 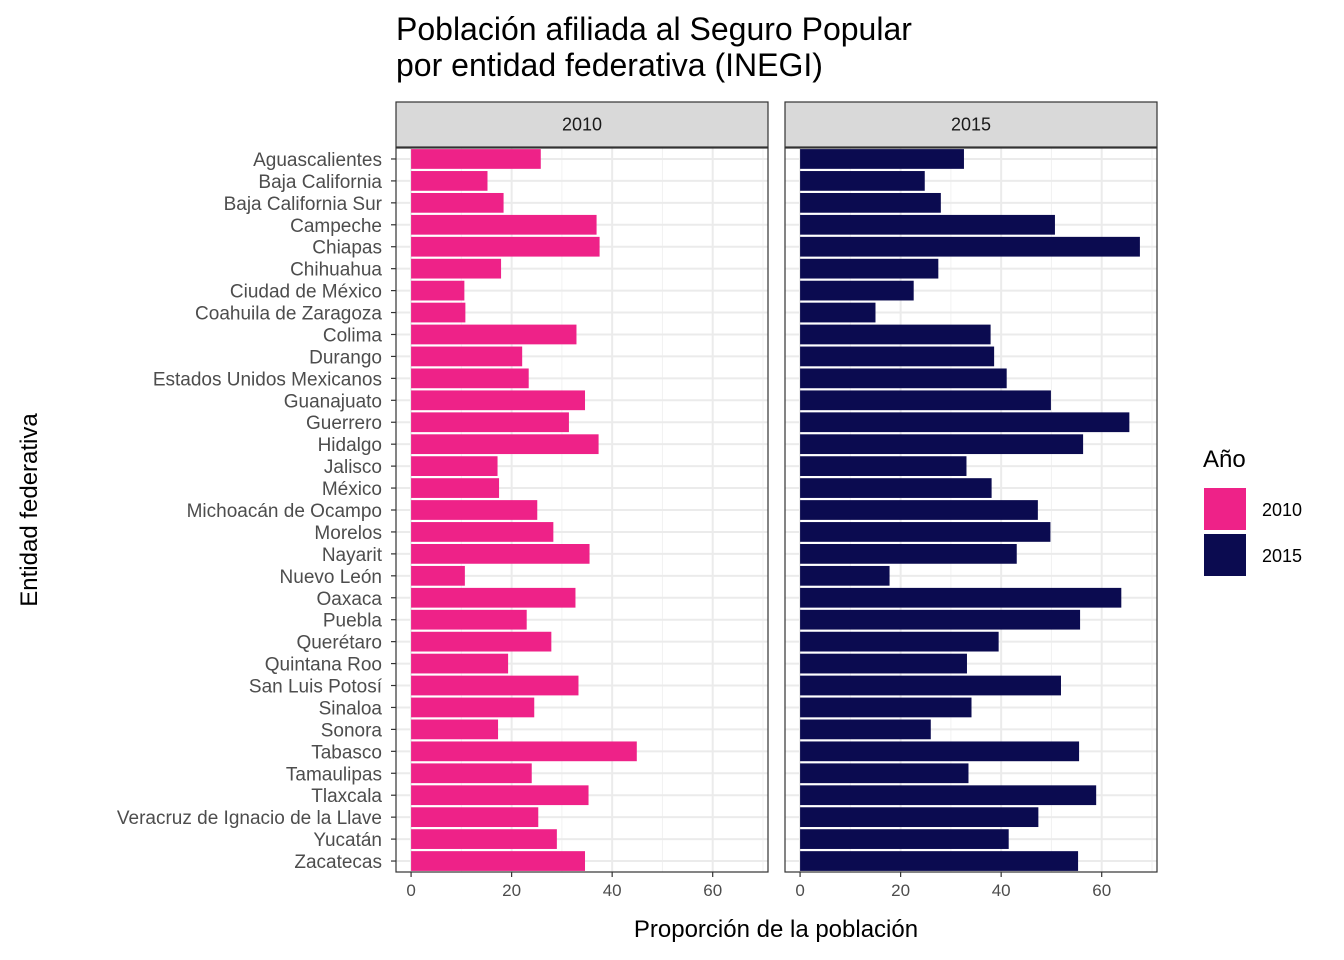 I want to click on y-tick-label: Chihuahua, so click(x=336, y=270).